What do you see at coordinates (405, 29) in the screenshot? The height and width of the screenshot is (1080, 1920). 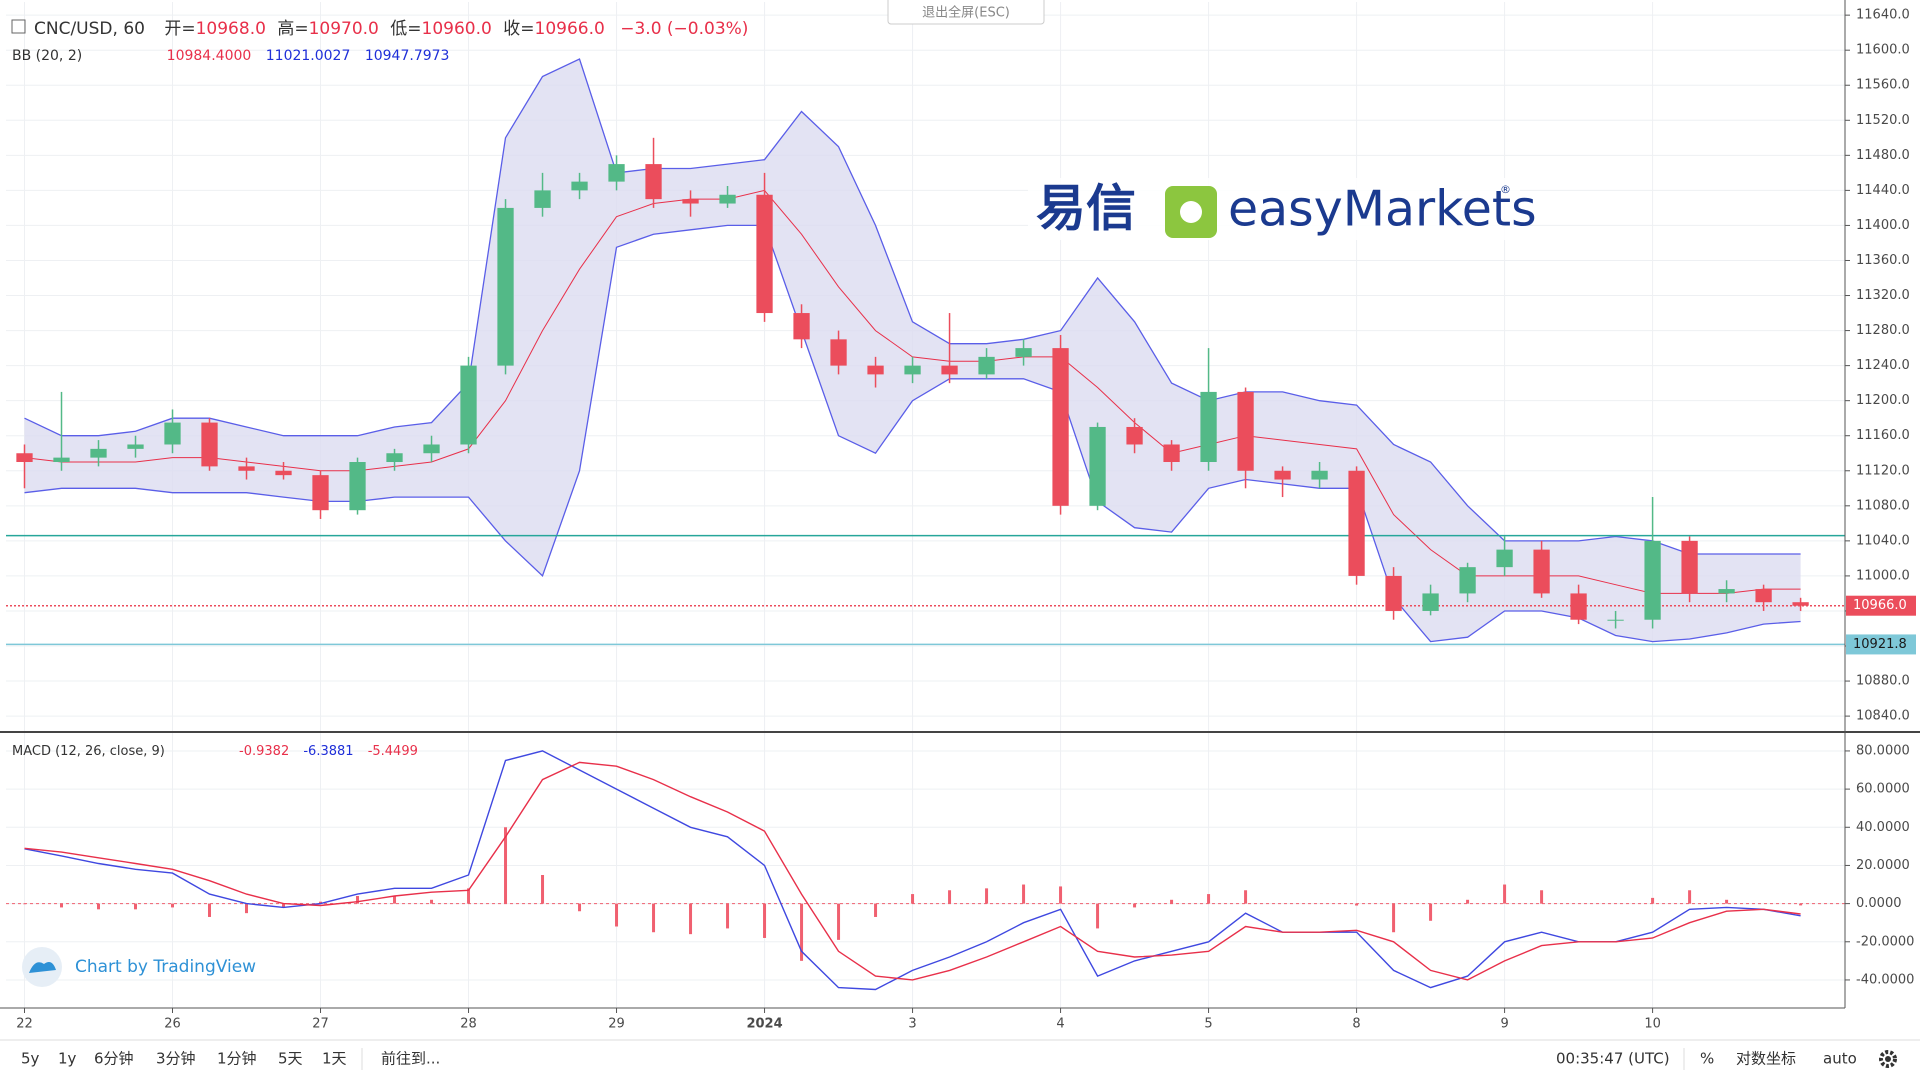 I see `quote-key: 低=` at bounding box center [405, 29].